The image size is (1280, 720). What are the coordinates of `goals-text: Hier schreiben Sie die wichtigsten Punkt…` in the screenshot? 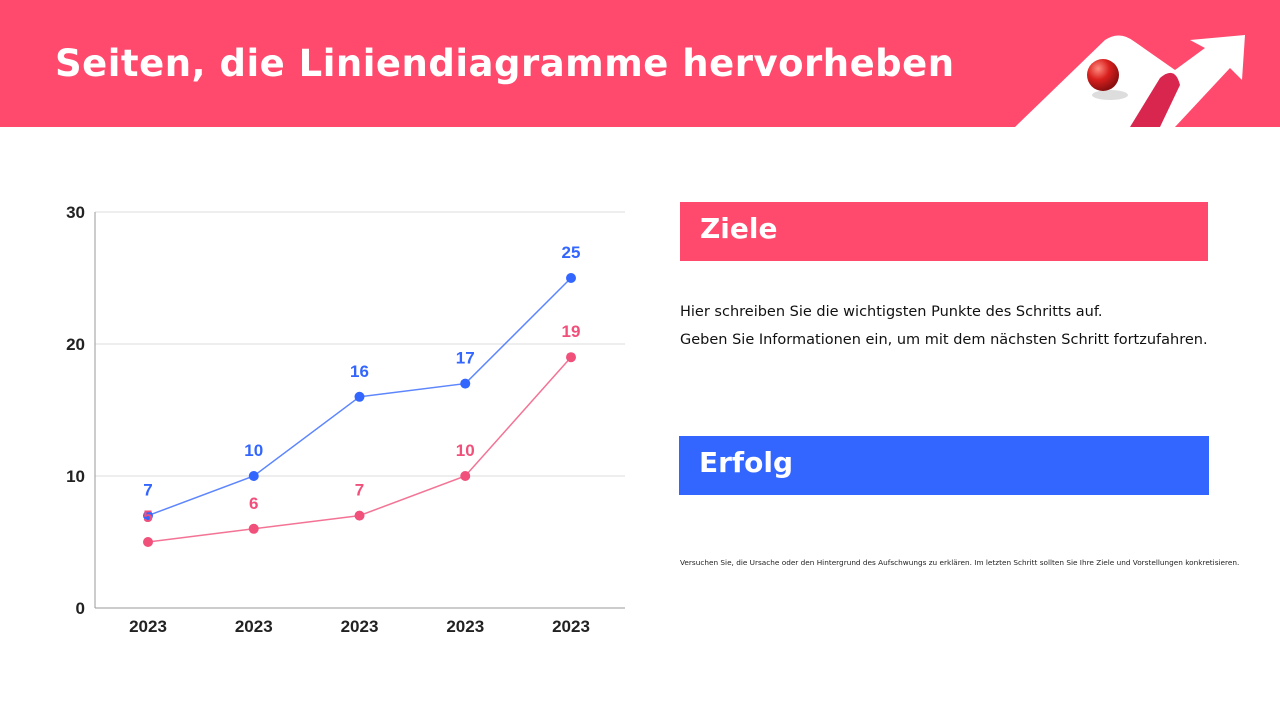 It's located at (944, 326).